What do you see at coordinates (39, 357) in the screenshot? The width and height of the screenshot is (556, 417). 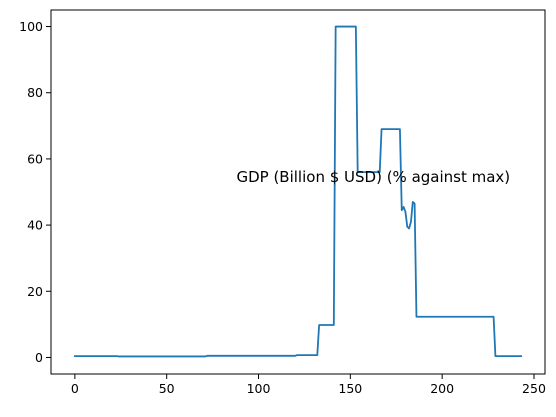 I see `y-tick-label: 0` at bounding box center [39, 357].